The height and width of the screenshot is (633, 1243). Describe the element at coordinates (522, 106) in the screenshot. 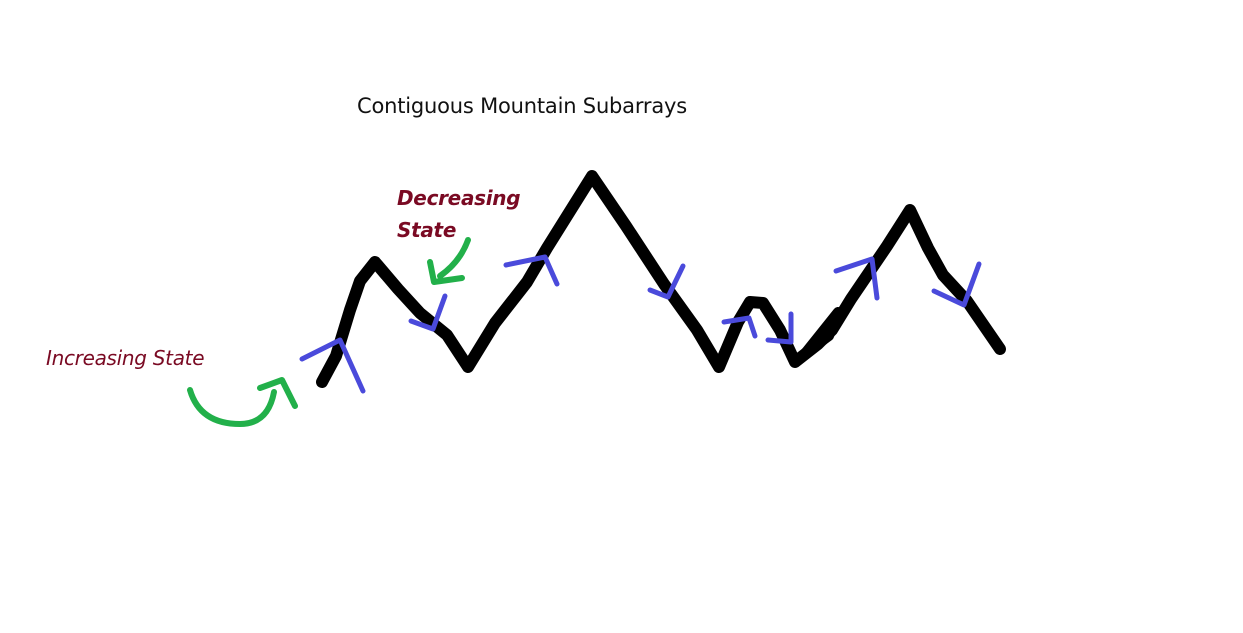

I see `diagram-title: Contiguous Mountain Subarrays` at that location.